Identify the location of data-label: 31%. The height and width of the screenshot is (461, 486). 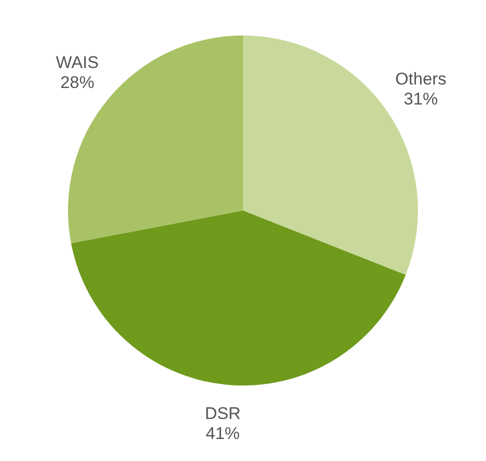
(421, 98).